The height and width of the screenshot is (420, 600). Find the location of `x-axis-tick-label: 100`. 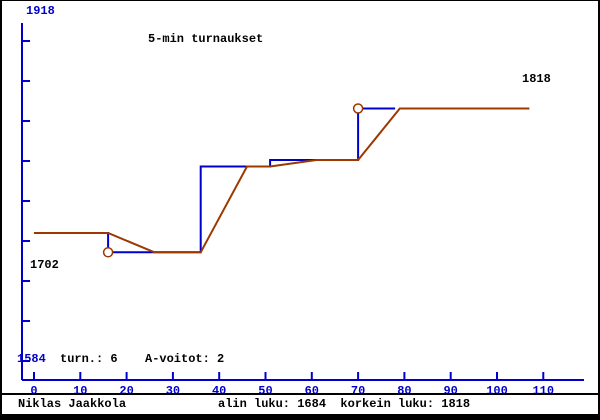

x-axis-tick-label: 100 is located at coordinates (497, 389).